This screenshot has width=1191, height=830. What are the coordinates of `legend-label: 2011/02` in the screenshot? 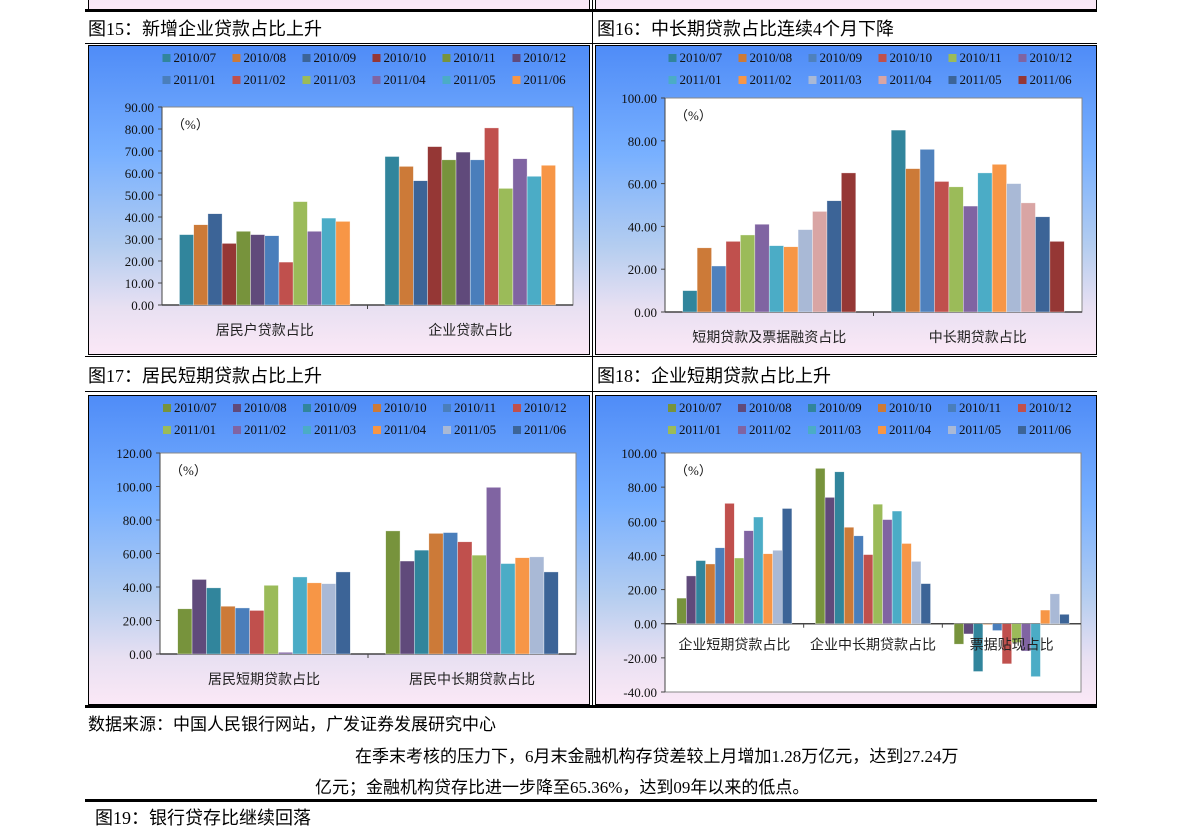 It's located at (265, 429).